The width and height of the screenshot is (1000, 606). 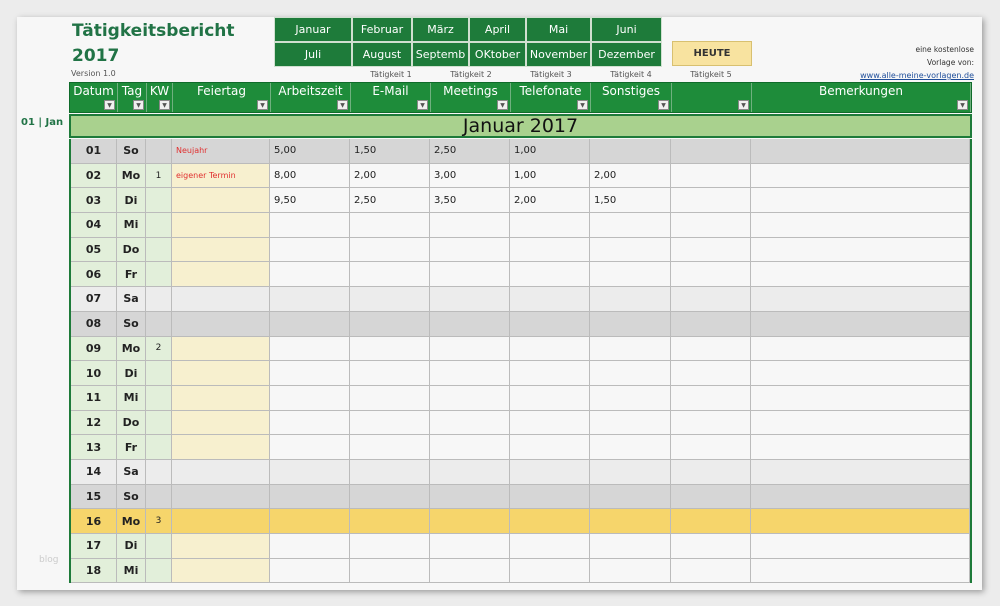 What do you see at coordinates (558, 29) in the screenshot?
I see `month-button-mai: Mai` at bounding box center [558, 29].